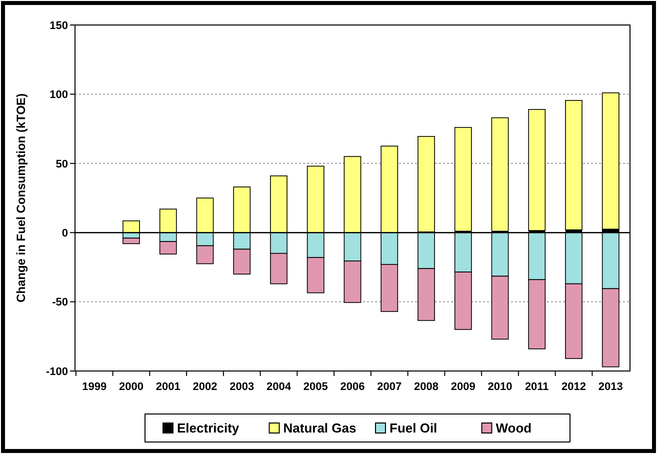  What do you see at coordinates (208, 428) in the screenshot?
I see `legend-label: Electricity` at bounding box center [208, 428].